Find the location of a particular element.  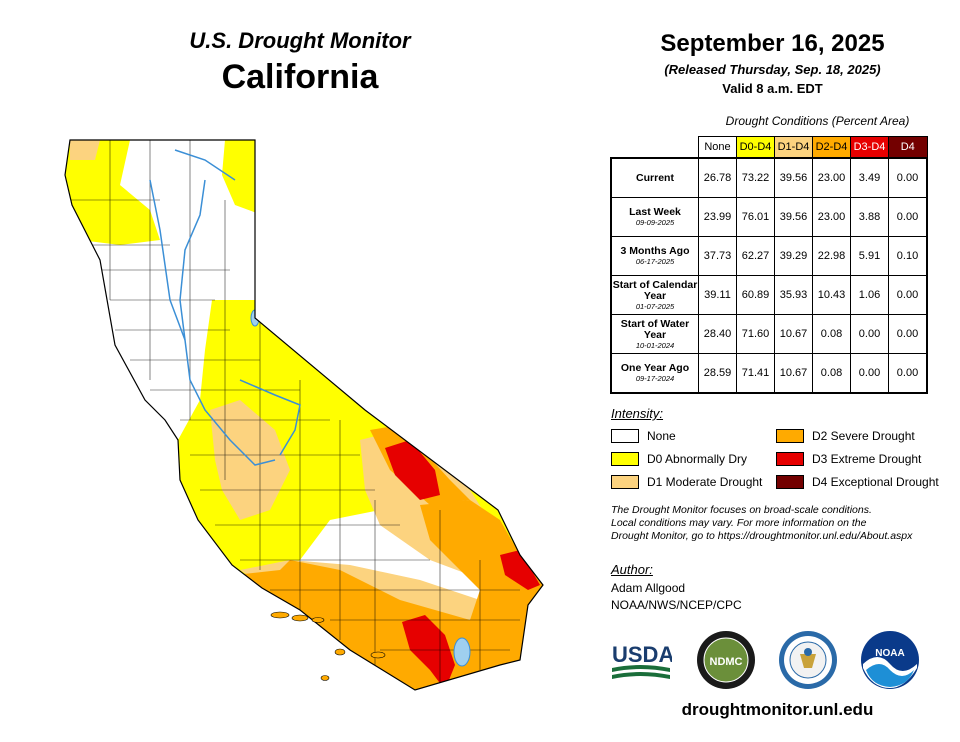

row-label-text: Current is located at coordinates (655, 177).